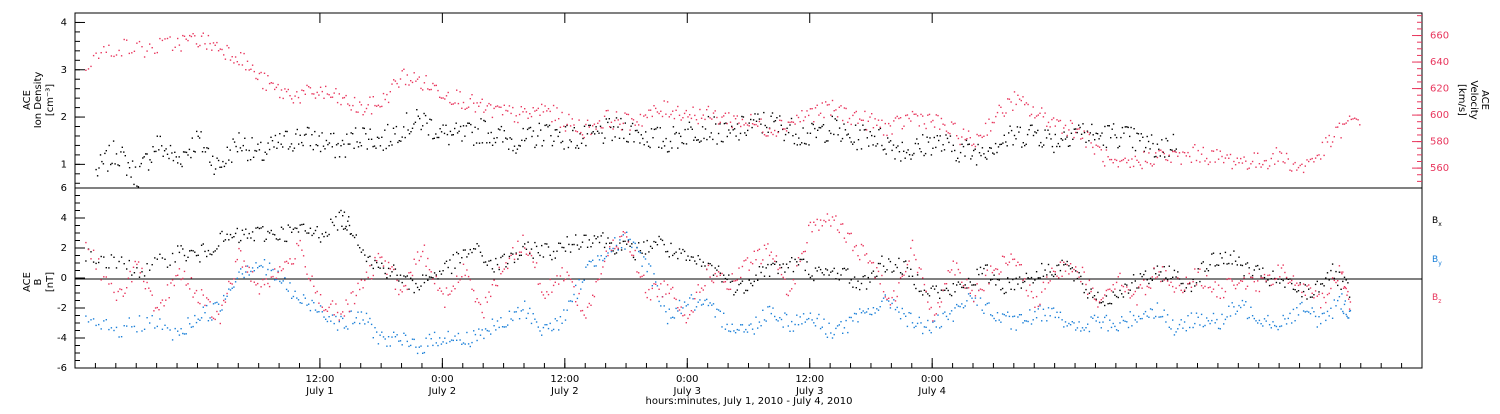 The image size is (1500, 414). I want to click on top-right-tick-label: 640, so click(1439, 62).